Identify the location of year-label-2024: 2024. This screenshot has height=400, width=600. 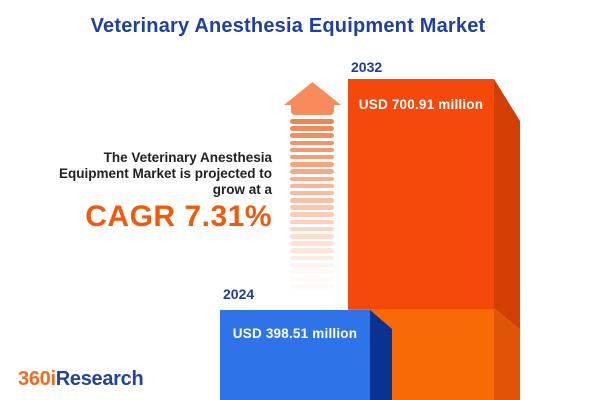
(239, 294).